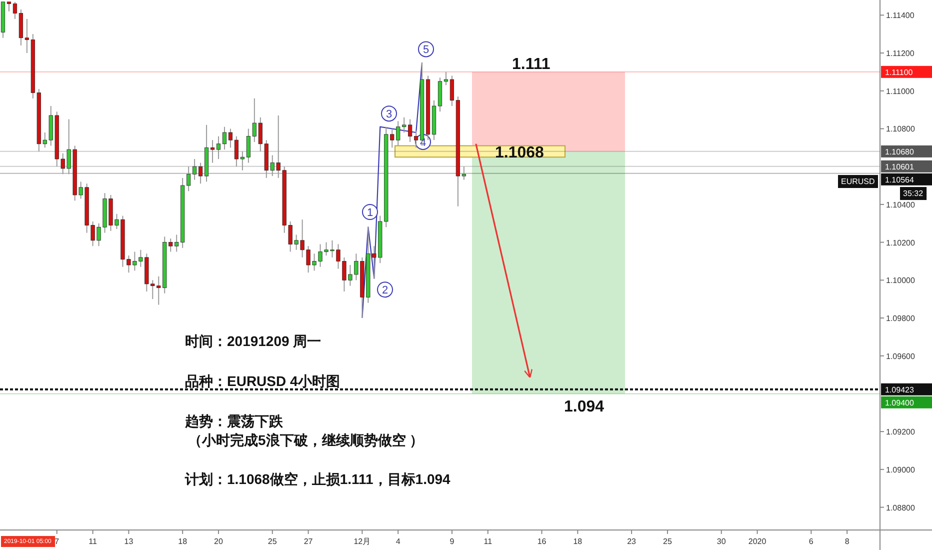 This screenshot has width=932, height=550. I want to click on y-tick-label: 1.10800, so click(901, 129).